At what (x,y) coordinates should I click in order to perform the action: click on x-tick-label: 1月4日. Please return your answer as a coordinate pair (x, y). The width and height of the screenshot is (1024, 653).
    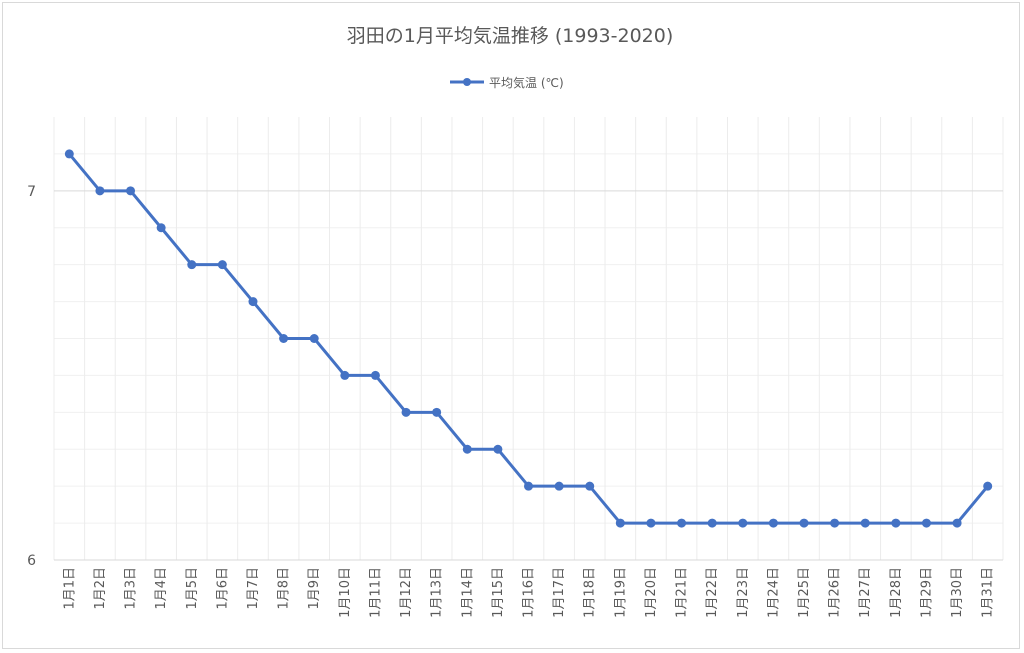
    Looking at the image, I should click on (161, 588).